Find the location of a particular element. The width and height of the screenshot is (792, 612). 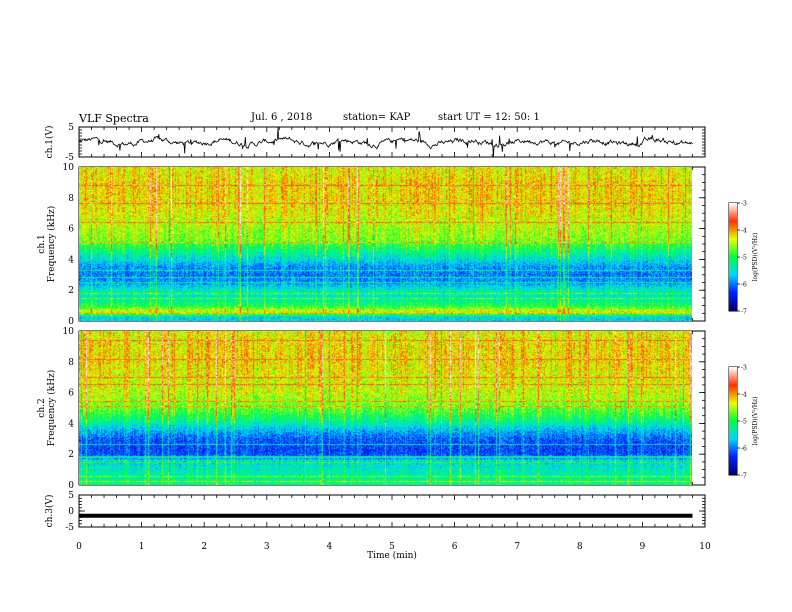

ch3-ylabel: ch.3(V) is located at coordinates (49, 511).